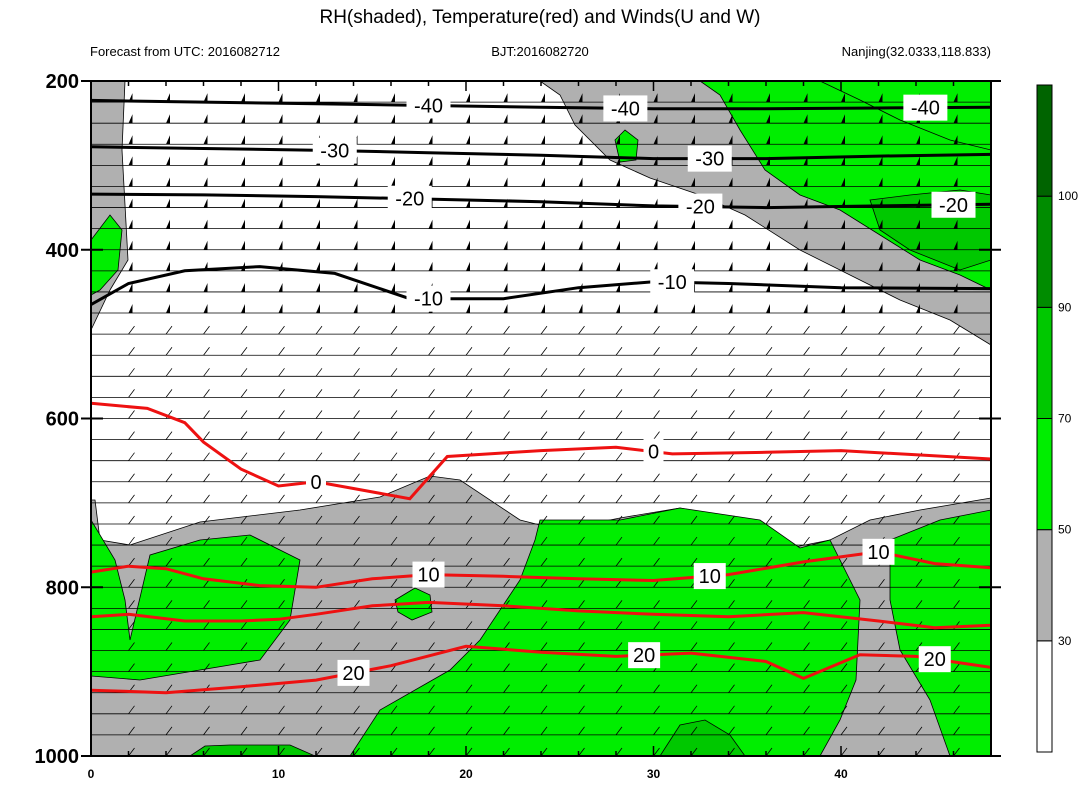 The width and height of the screenshot is (1087, 806). What do you see at coordinates (1057, 418) in the screenshot?
I see `rh-colorbar: 30 50 70 90 100` at bounding box center [1057, 418].